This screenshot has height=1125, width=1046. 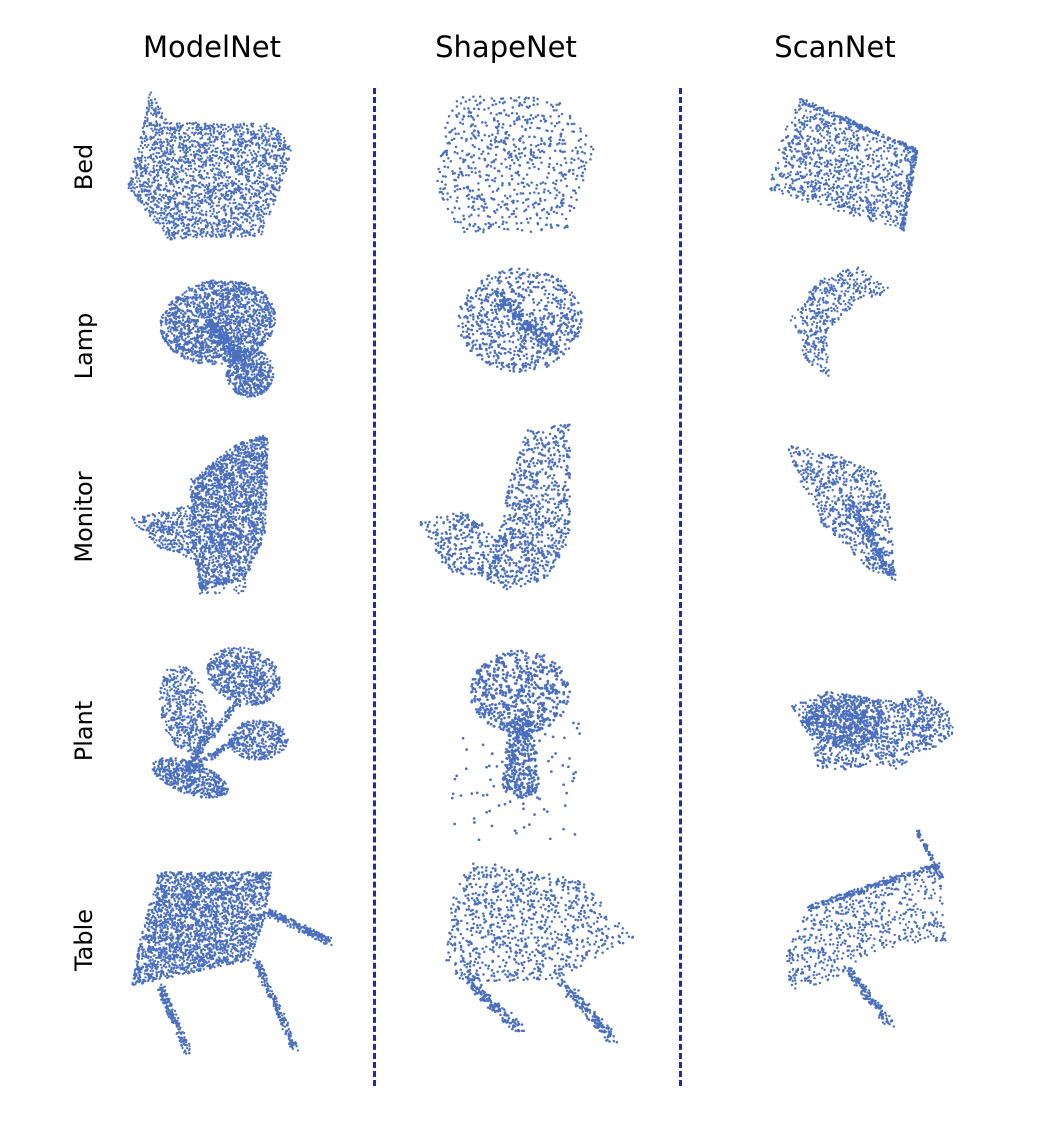 What do you see at coordinates (520, 320) in the screenshot?
I see `shapenet-lamp-cloud` at bounding box center [520, 320].